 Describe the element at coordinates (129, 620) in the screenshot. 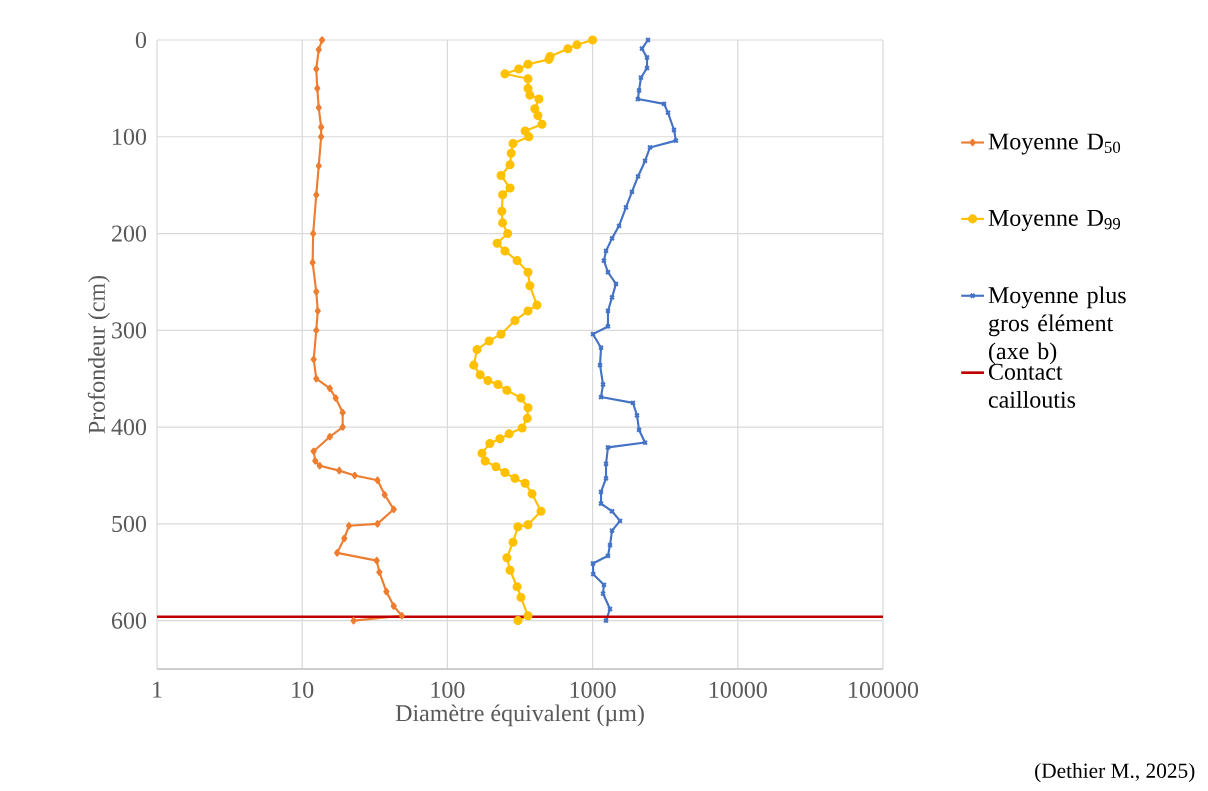

I see `y-tick-label: 600` at that location.